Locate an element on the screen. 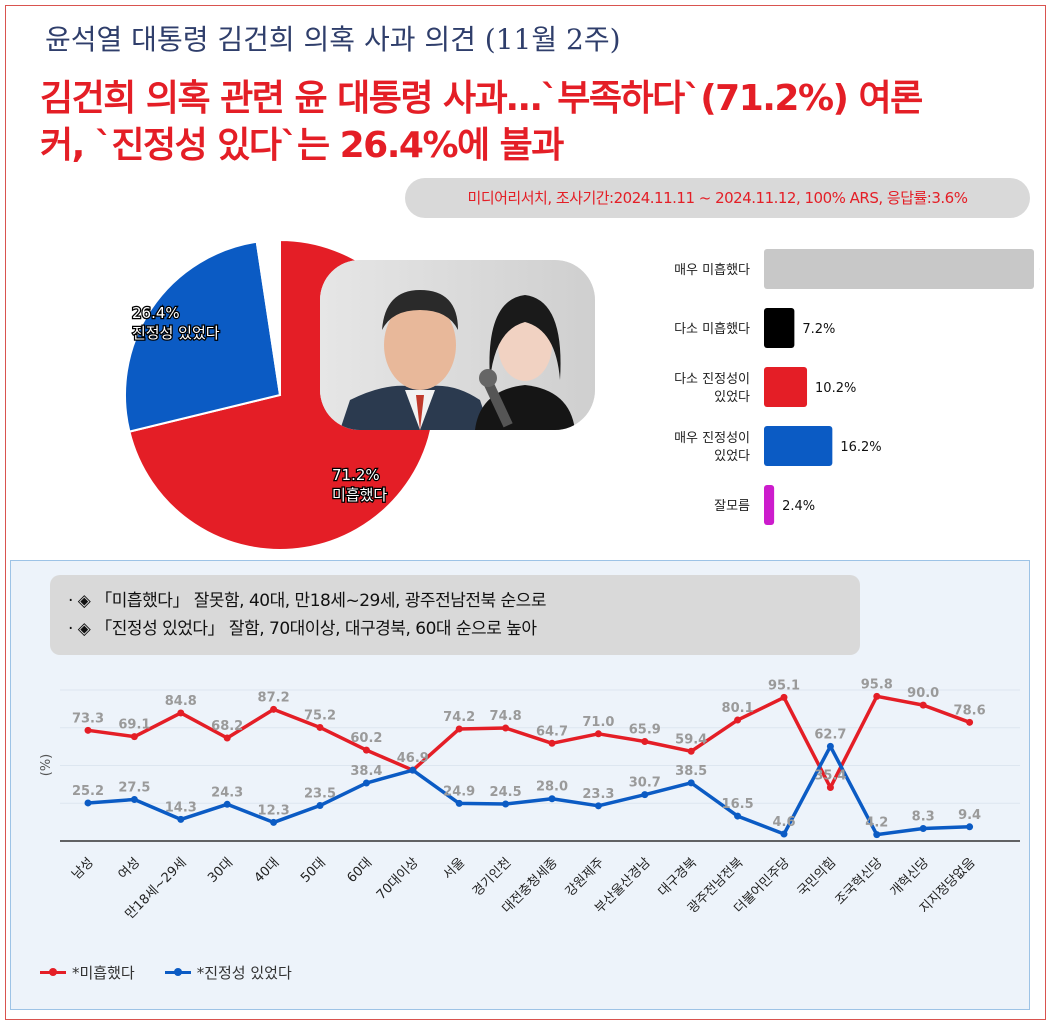 Image resolution: width=1053 pixels, height=1027 pixels. bar-category-label-3: 매우 진정성이 is located at coordinates (712, 438).